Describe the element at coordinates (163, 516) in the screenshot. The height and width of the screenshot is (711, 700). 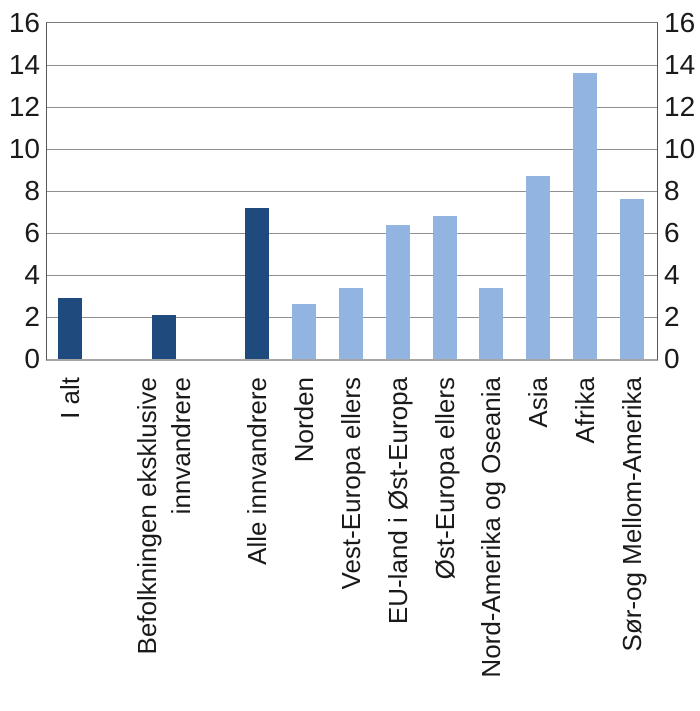
I see `category-label: Befolkningen eksklusive innvandrere` at that location.